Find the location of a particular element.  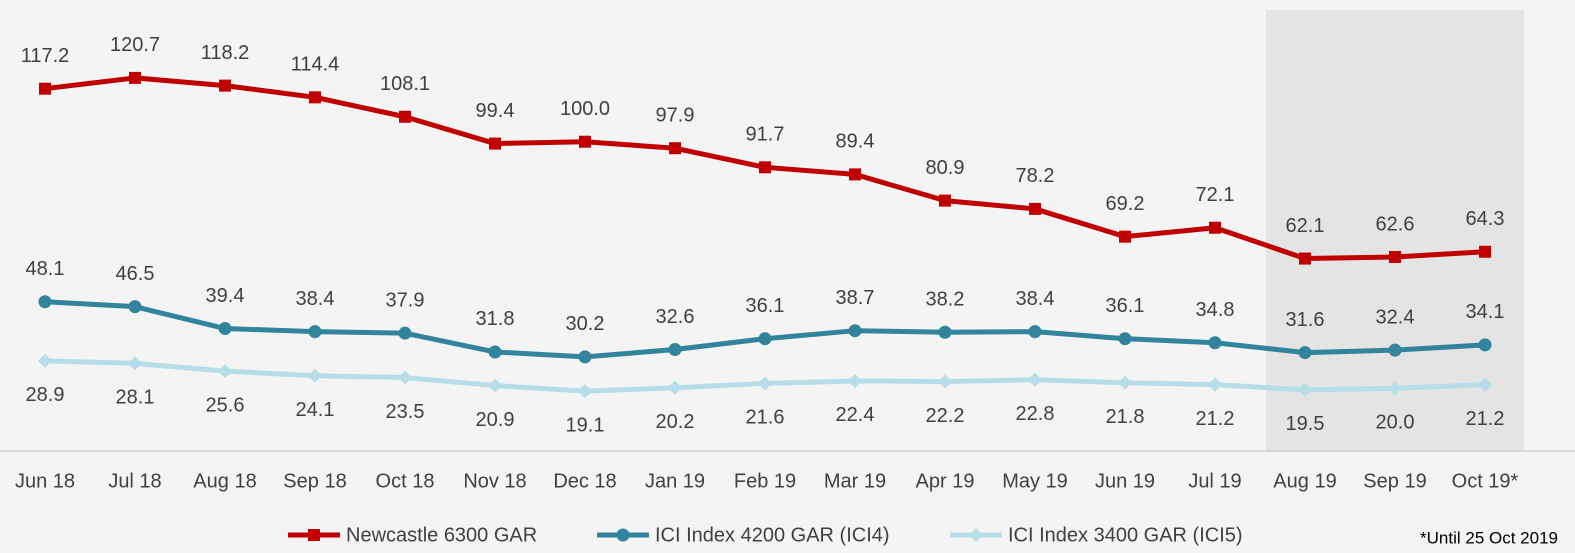

data-label: 62.1 is located at coordinates (1305, 226).